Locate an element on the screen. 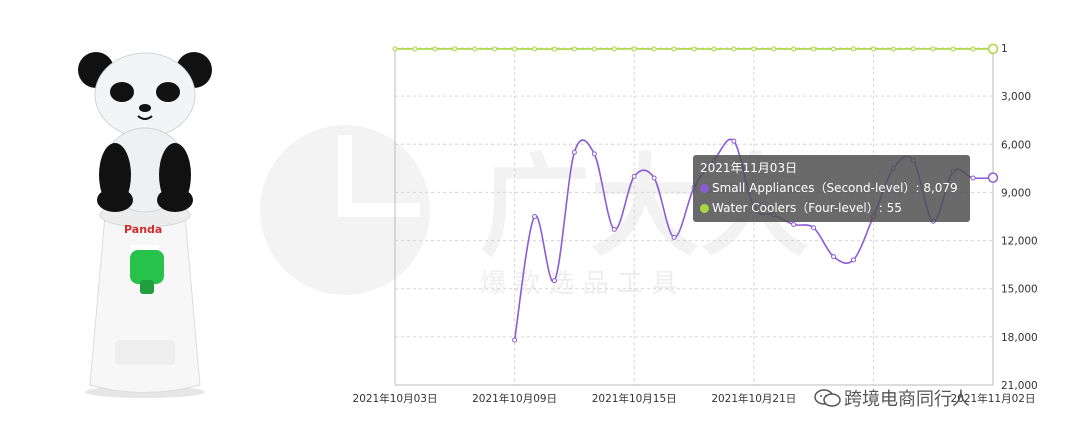  y-tick-label: 15,000 is located at coordinates (1019, 290).